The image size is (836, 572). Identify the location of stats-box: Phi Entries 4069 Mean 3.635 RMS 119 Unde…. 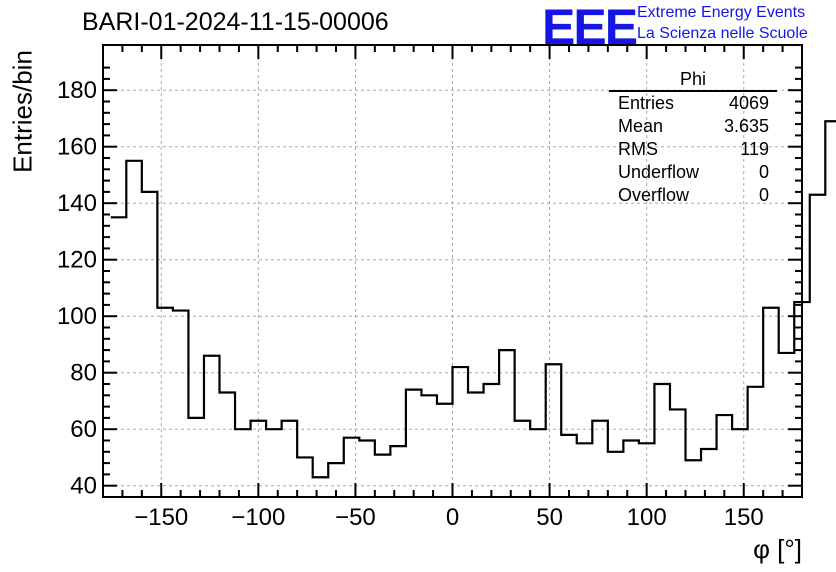
(693, 137).